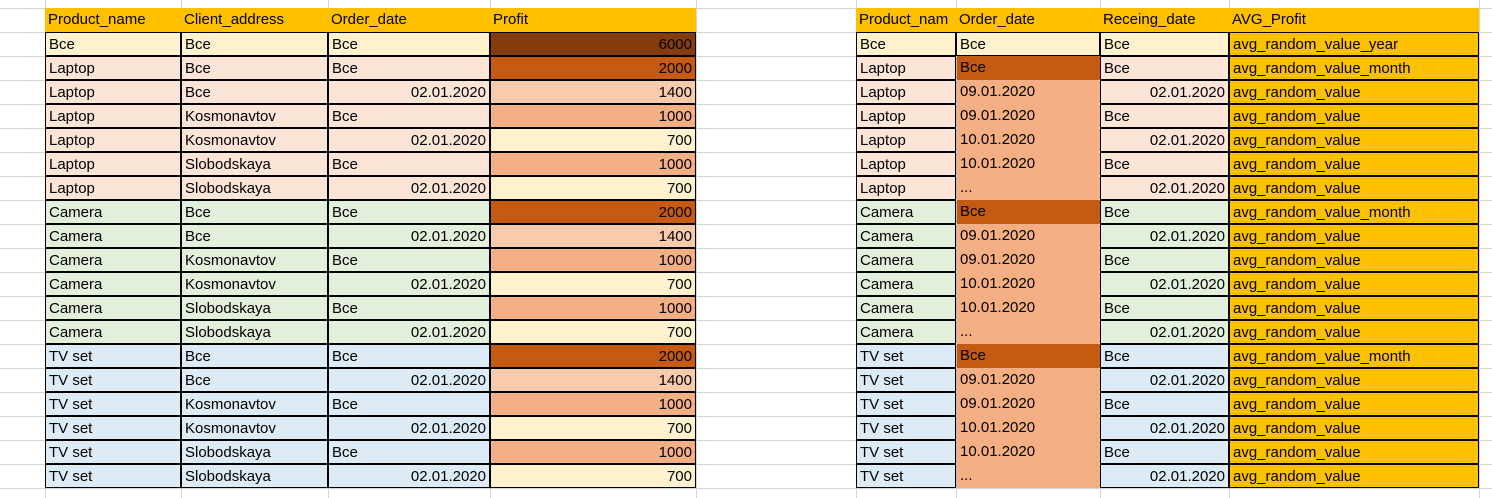 This screenshot has height=498, width=1492. I want to click on avg-profit-cell: avg_random_value_year, so click(1354, 44).